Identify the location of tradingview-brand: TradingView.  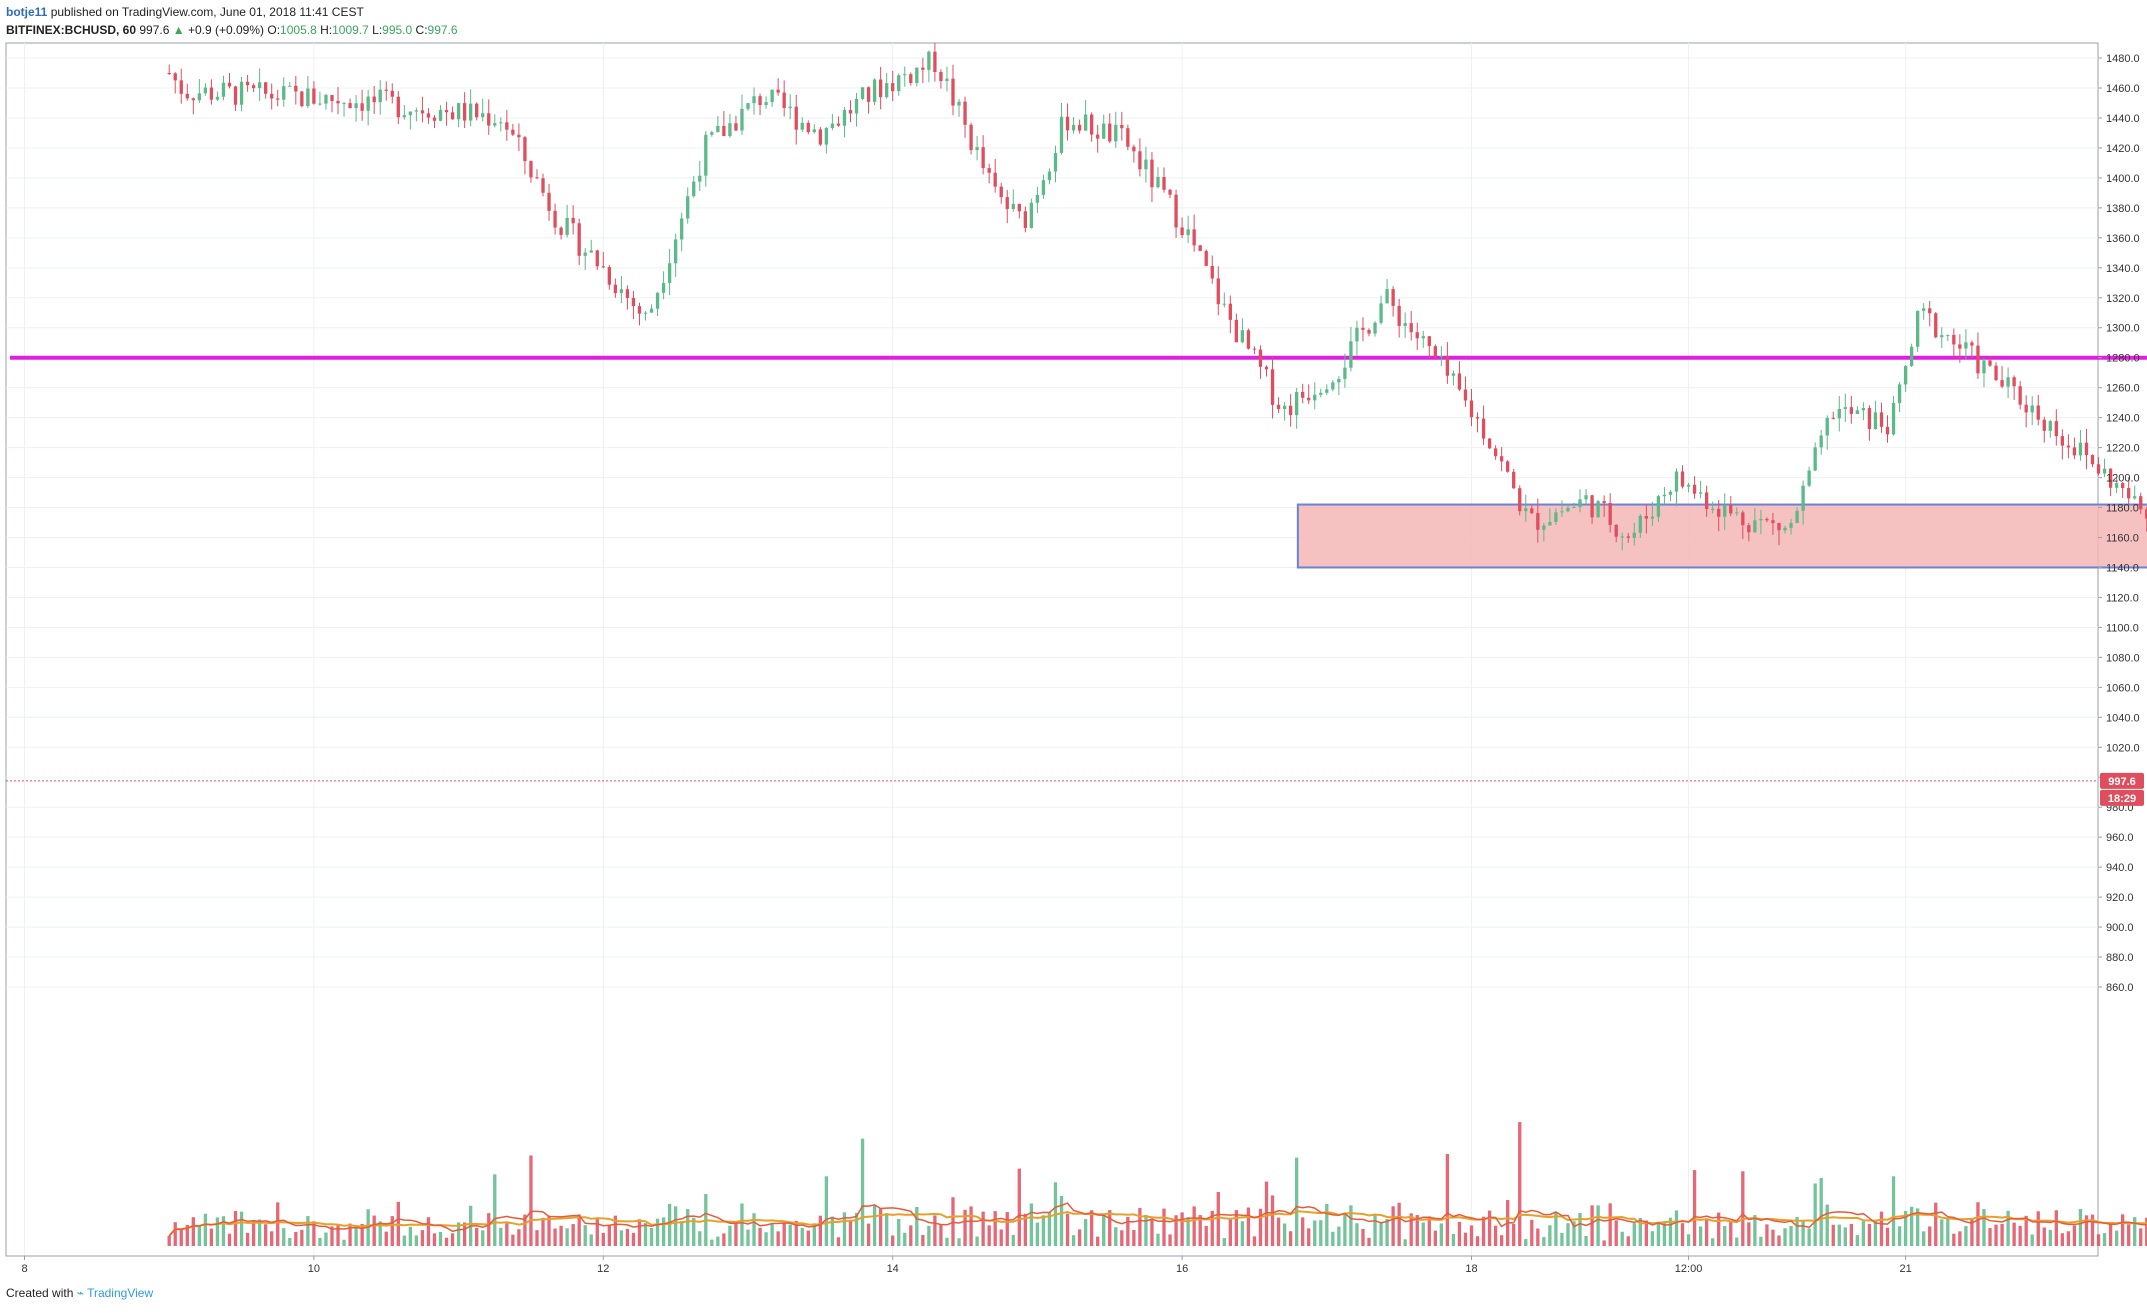
(120, 1293).